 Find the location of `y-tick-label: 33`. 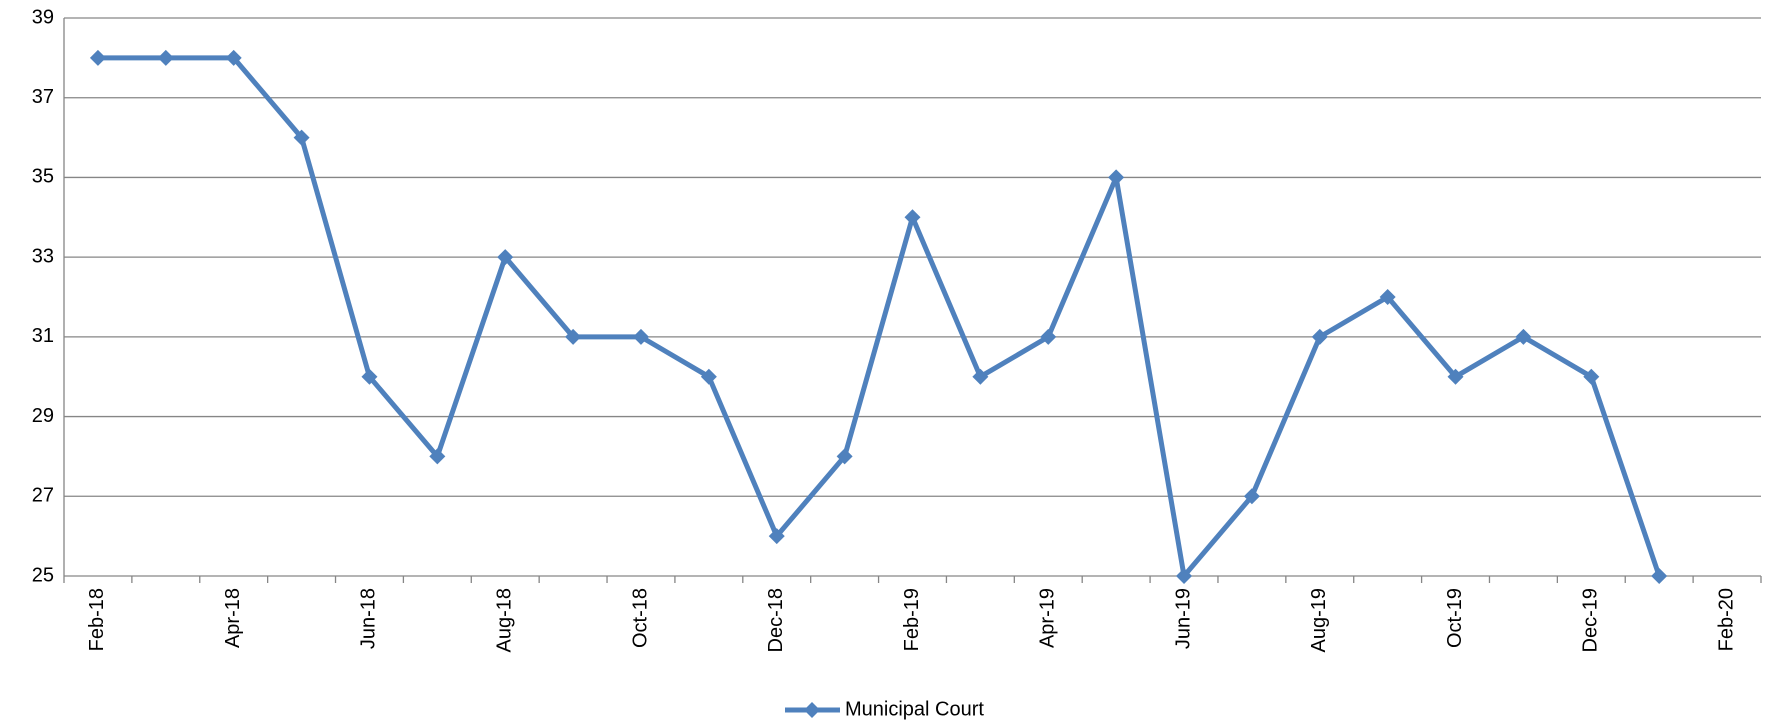

y-tick-label: 33 is located at coordinates (43, 256).